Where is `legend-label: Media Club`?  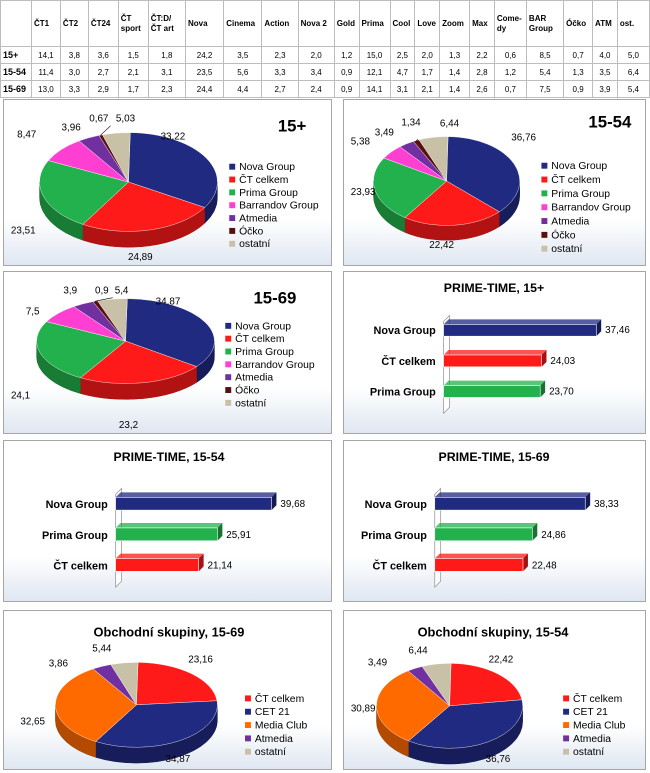 legend-label: Media Club is located at coordinates (281, 726).